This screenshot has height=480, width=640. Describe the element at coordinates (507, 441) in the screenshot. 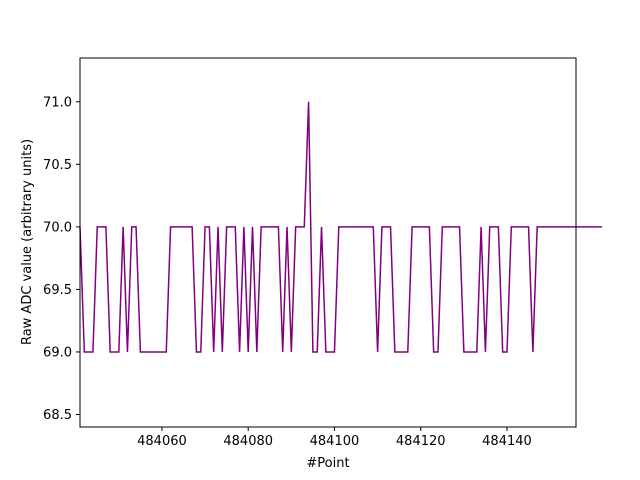

I see `x-tick-label: 484140` at that location.